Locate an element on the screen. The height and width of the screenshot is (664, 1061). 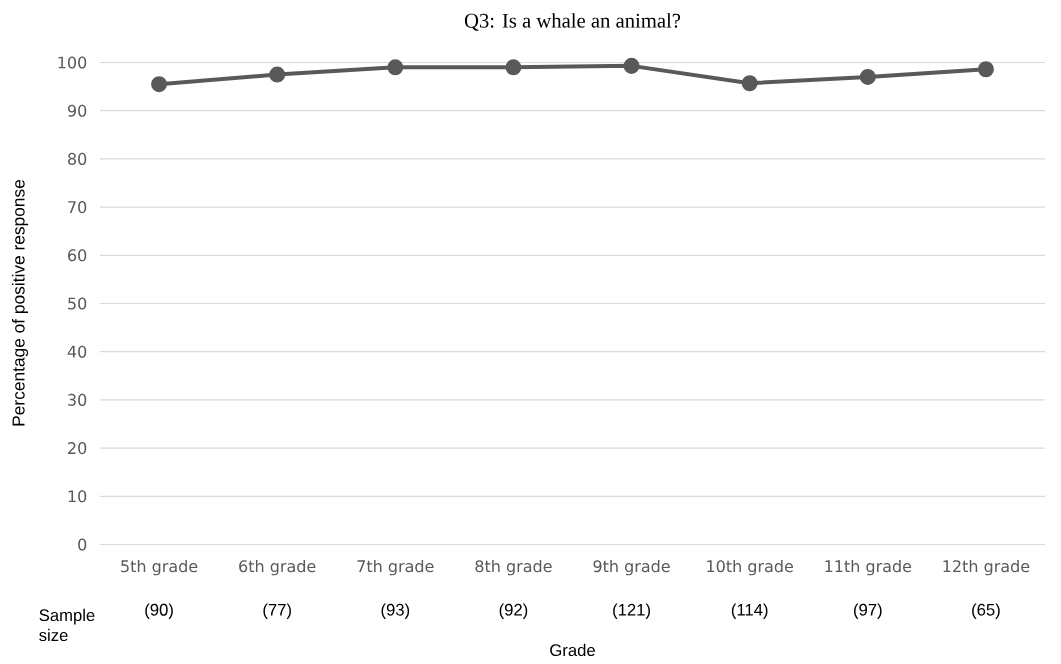
x-tick-label: 5th grade is located at coordinates (159, 567).